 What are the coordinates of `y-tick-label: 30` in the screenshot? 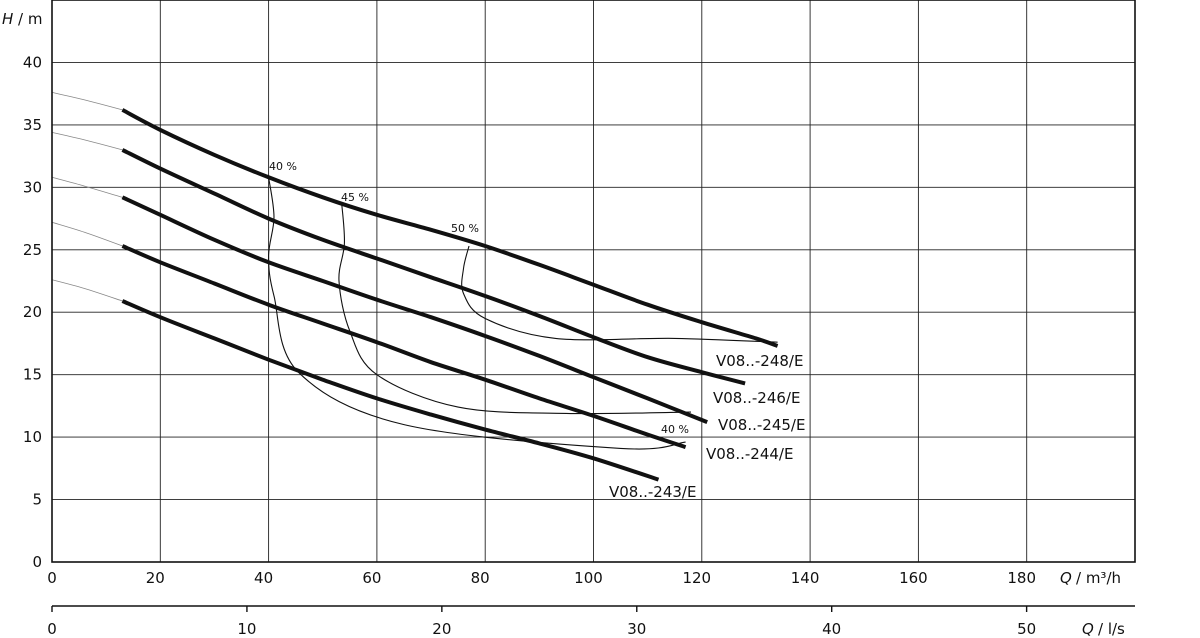 It's located at (32, 187).